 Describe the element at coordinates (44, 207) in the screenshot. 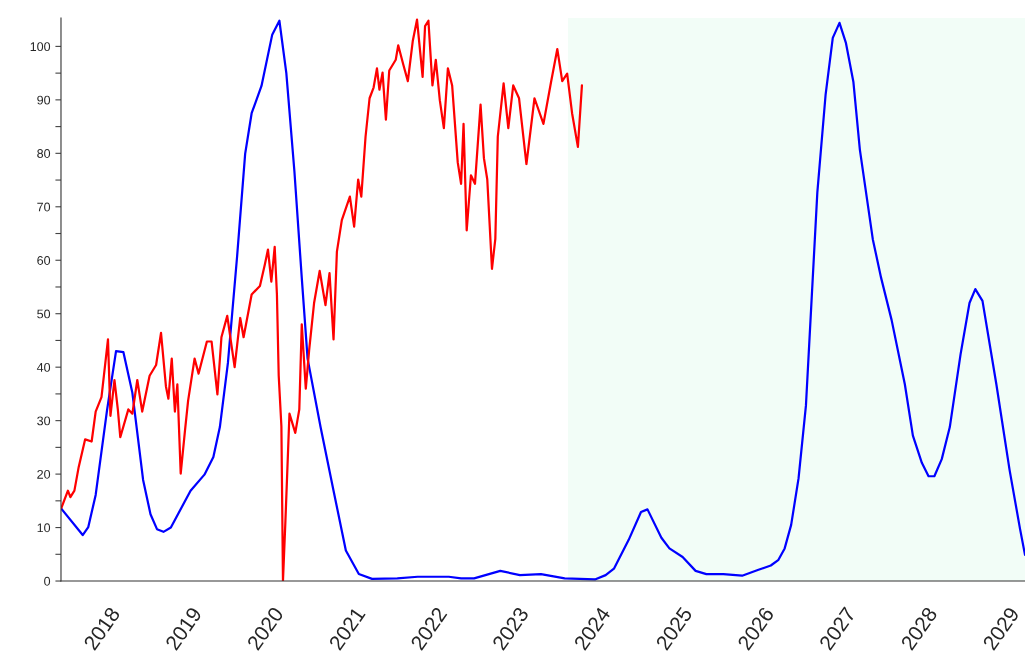

I see `y-tick-label: 70` at that location.